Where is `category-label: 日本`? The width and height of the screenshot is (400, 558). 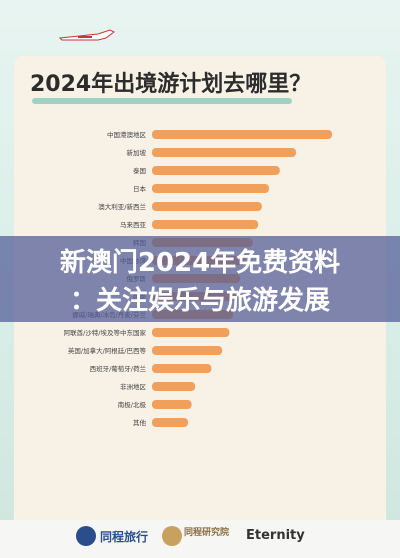
category-label: 日本 is located at coordinates (140, 188).